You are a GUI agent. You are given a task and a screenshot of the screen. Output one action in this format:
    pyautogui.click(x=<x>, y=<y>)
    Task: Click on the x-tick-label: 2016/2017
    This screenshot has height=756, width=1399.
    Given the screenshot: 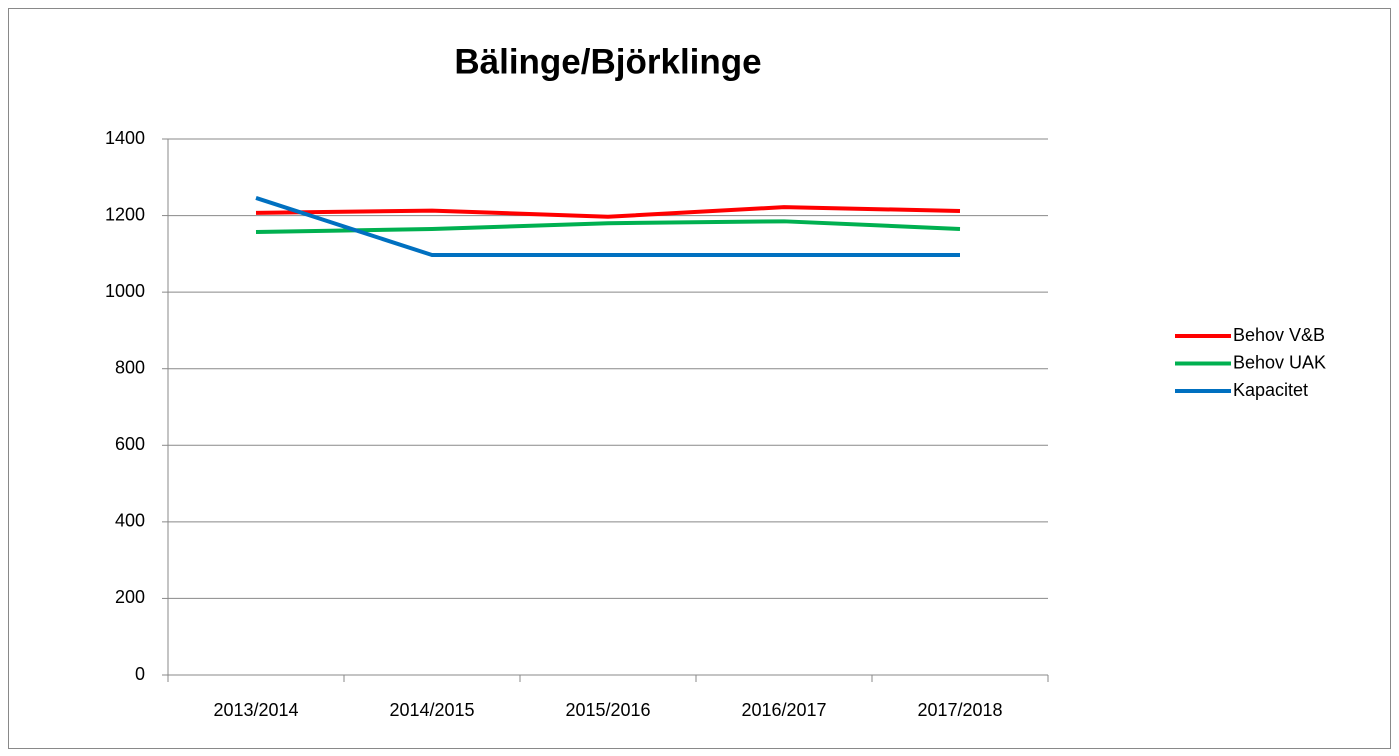 What is the action you would take?
    pyautogui.click(x=783, y=710)
    